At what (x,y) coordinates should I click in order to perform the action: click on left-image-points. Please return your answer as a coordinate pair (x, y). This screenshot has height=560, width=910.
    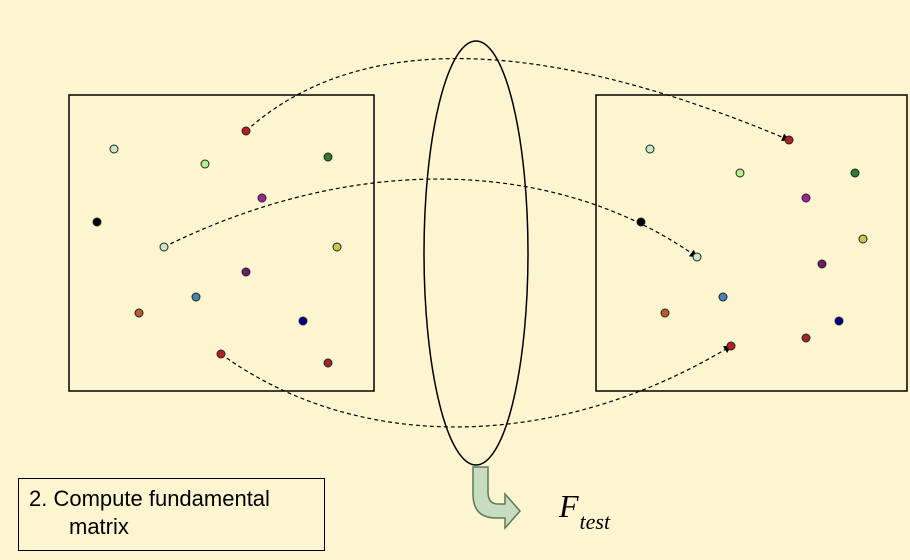
    Looking at the image, I should click on (217, 247).